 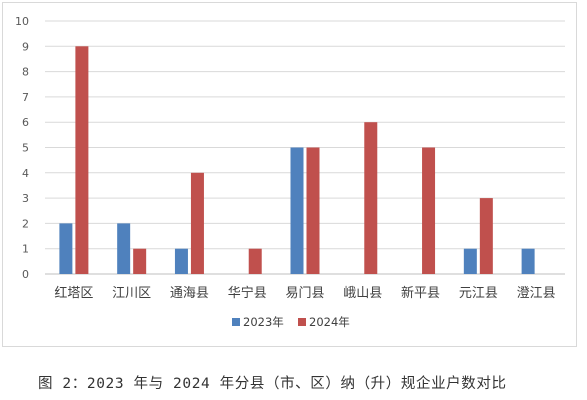 What do you see at coordinates (25, 122) in the screenshot?
I see `y-tick-label: 6` at bounding box center [25, 122].